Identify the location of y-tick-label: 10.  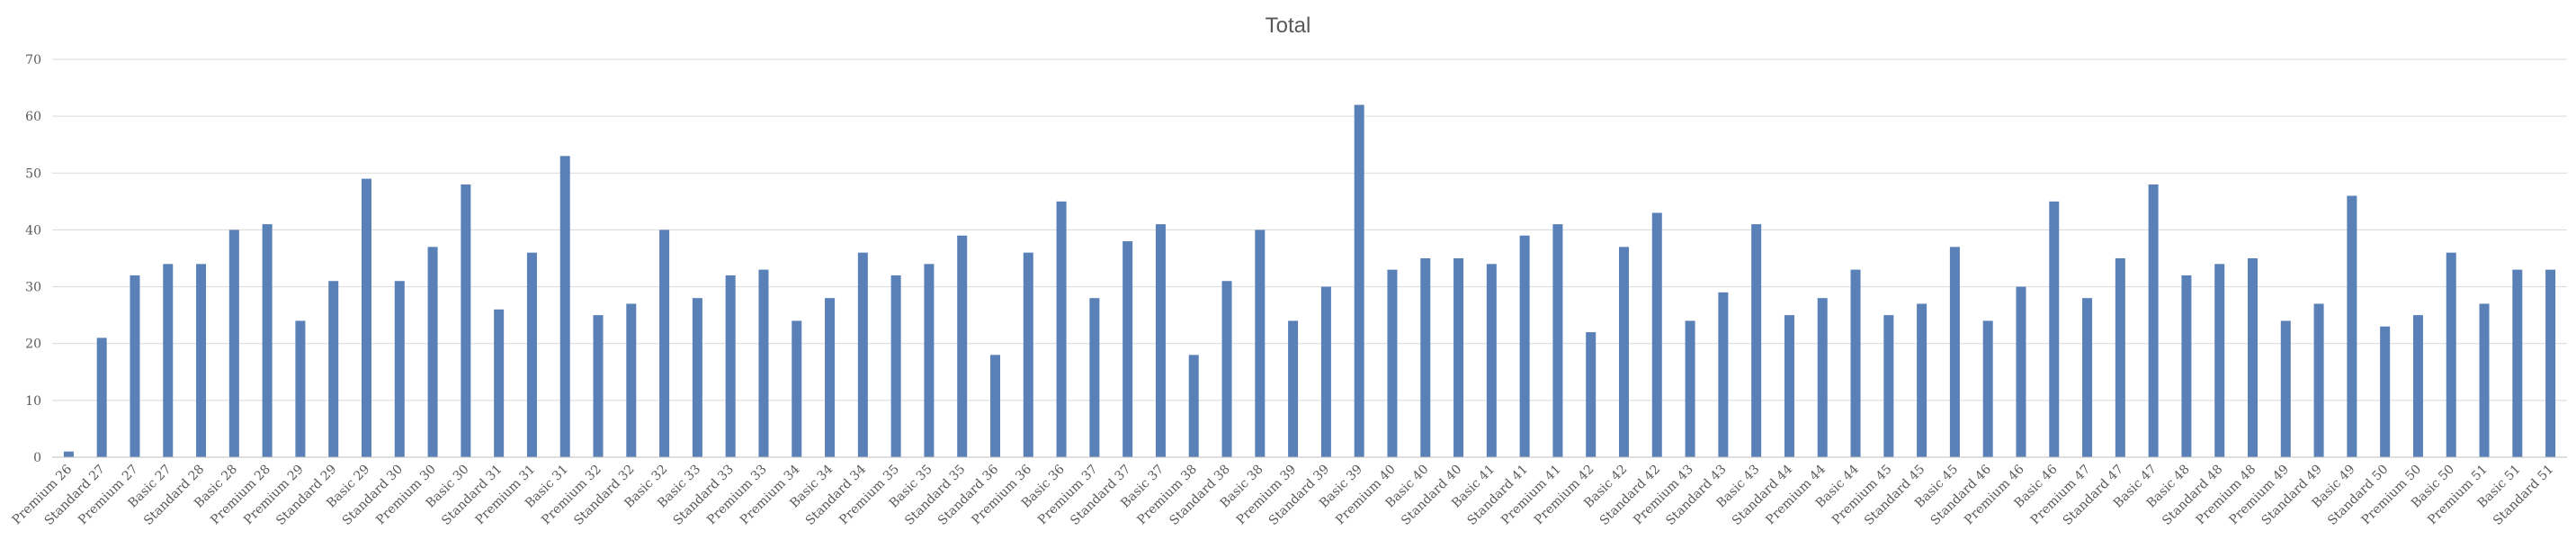
(33, 402).